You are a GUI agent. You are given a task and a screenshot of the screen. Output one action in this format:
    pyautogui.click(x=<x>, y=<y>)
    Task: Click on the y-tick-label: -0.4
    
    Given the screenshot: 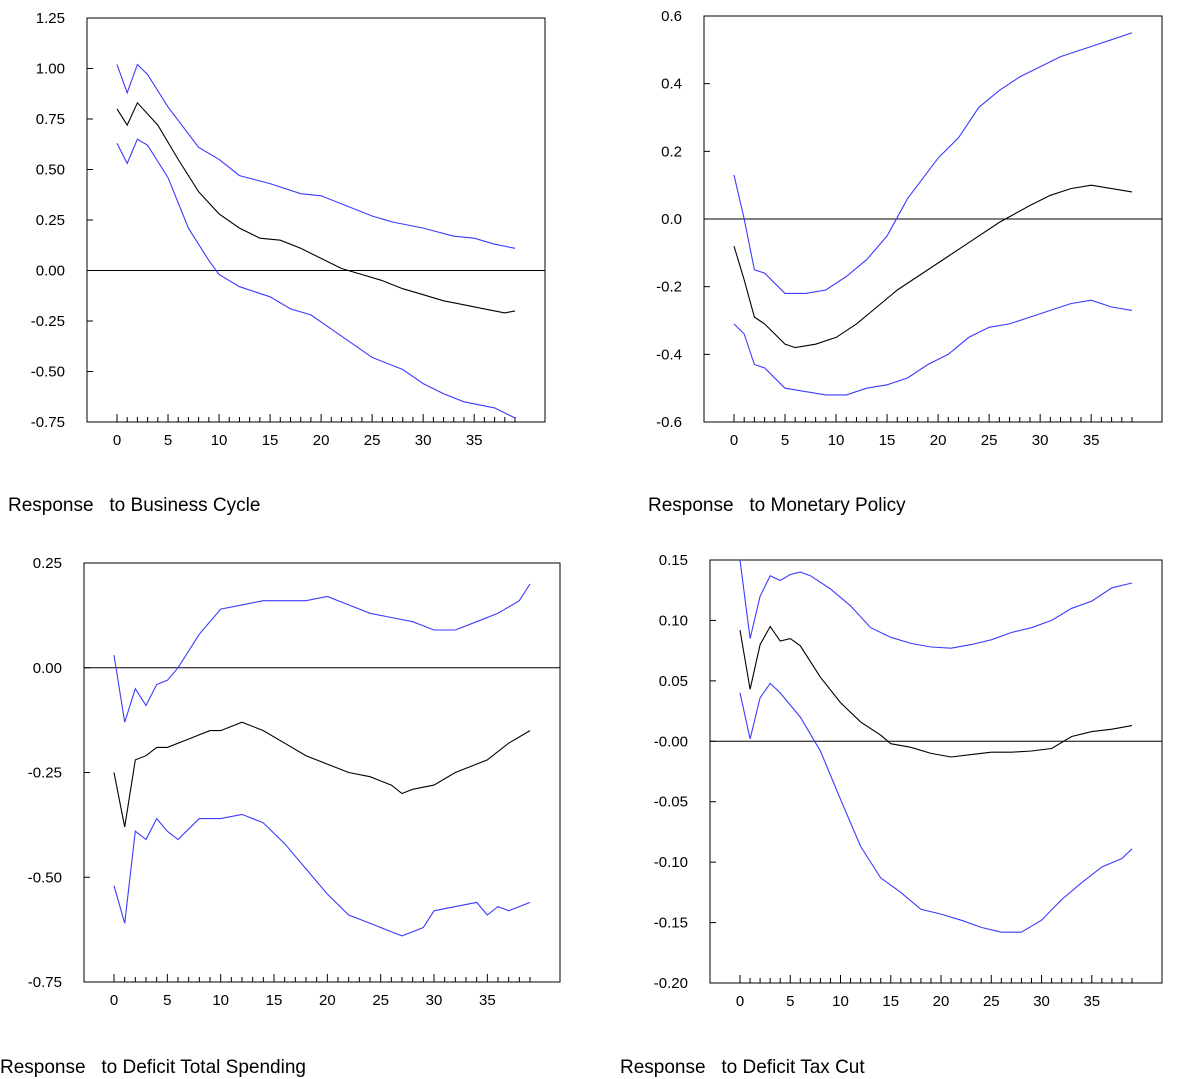 What is the action you would take?
    pyautogui.click(x=669, y=354)
    